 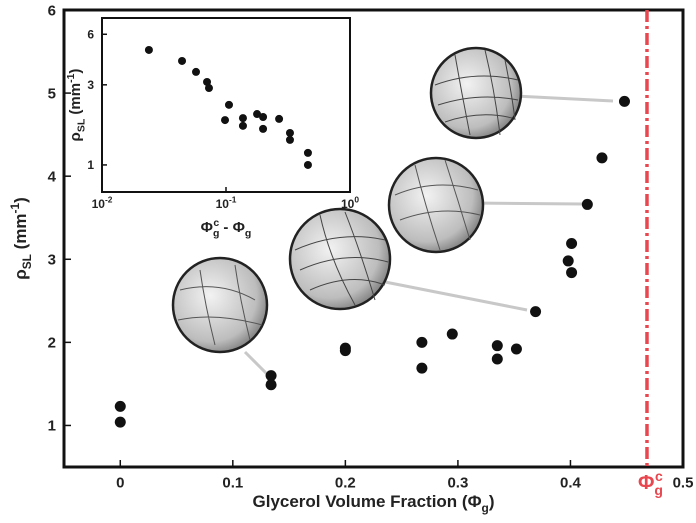 What do you see at coordinates (52, 176) in the screenshot?
I see `tick-label: 4` at bounding box center [52, 176].